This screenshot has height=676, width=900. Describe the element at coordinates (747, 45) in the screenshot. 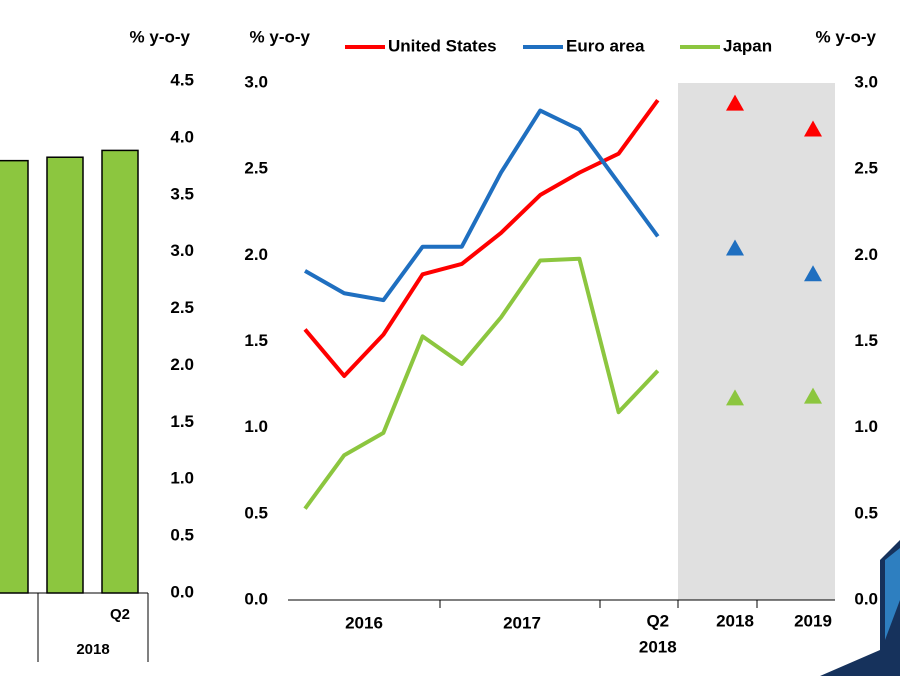

I see `legend-label: Japan` at that location.